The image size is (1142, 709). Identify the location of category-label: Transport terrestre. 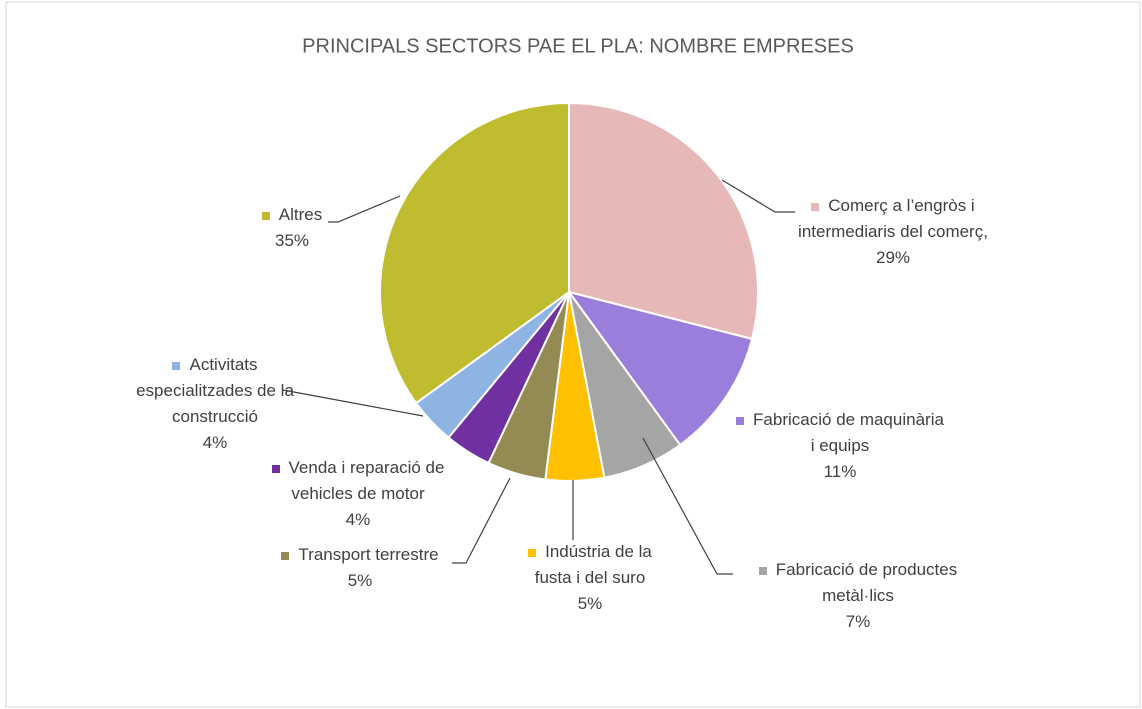
(368, 554).